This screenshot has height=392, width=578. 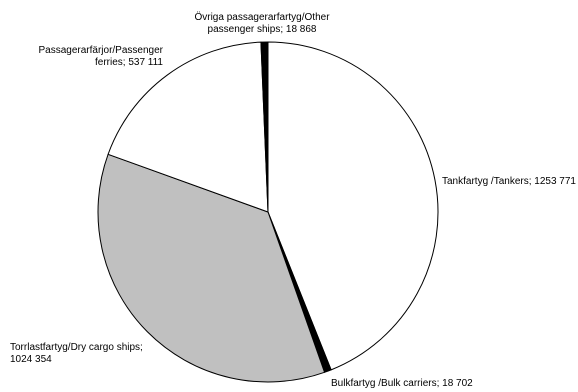 What do you see at coordinates (31, 359) in the screenshot?
I see `slice-label-line: 1024 354` at bounding box center [31, 359].